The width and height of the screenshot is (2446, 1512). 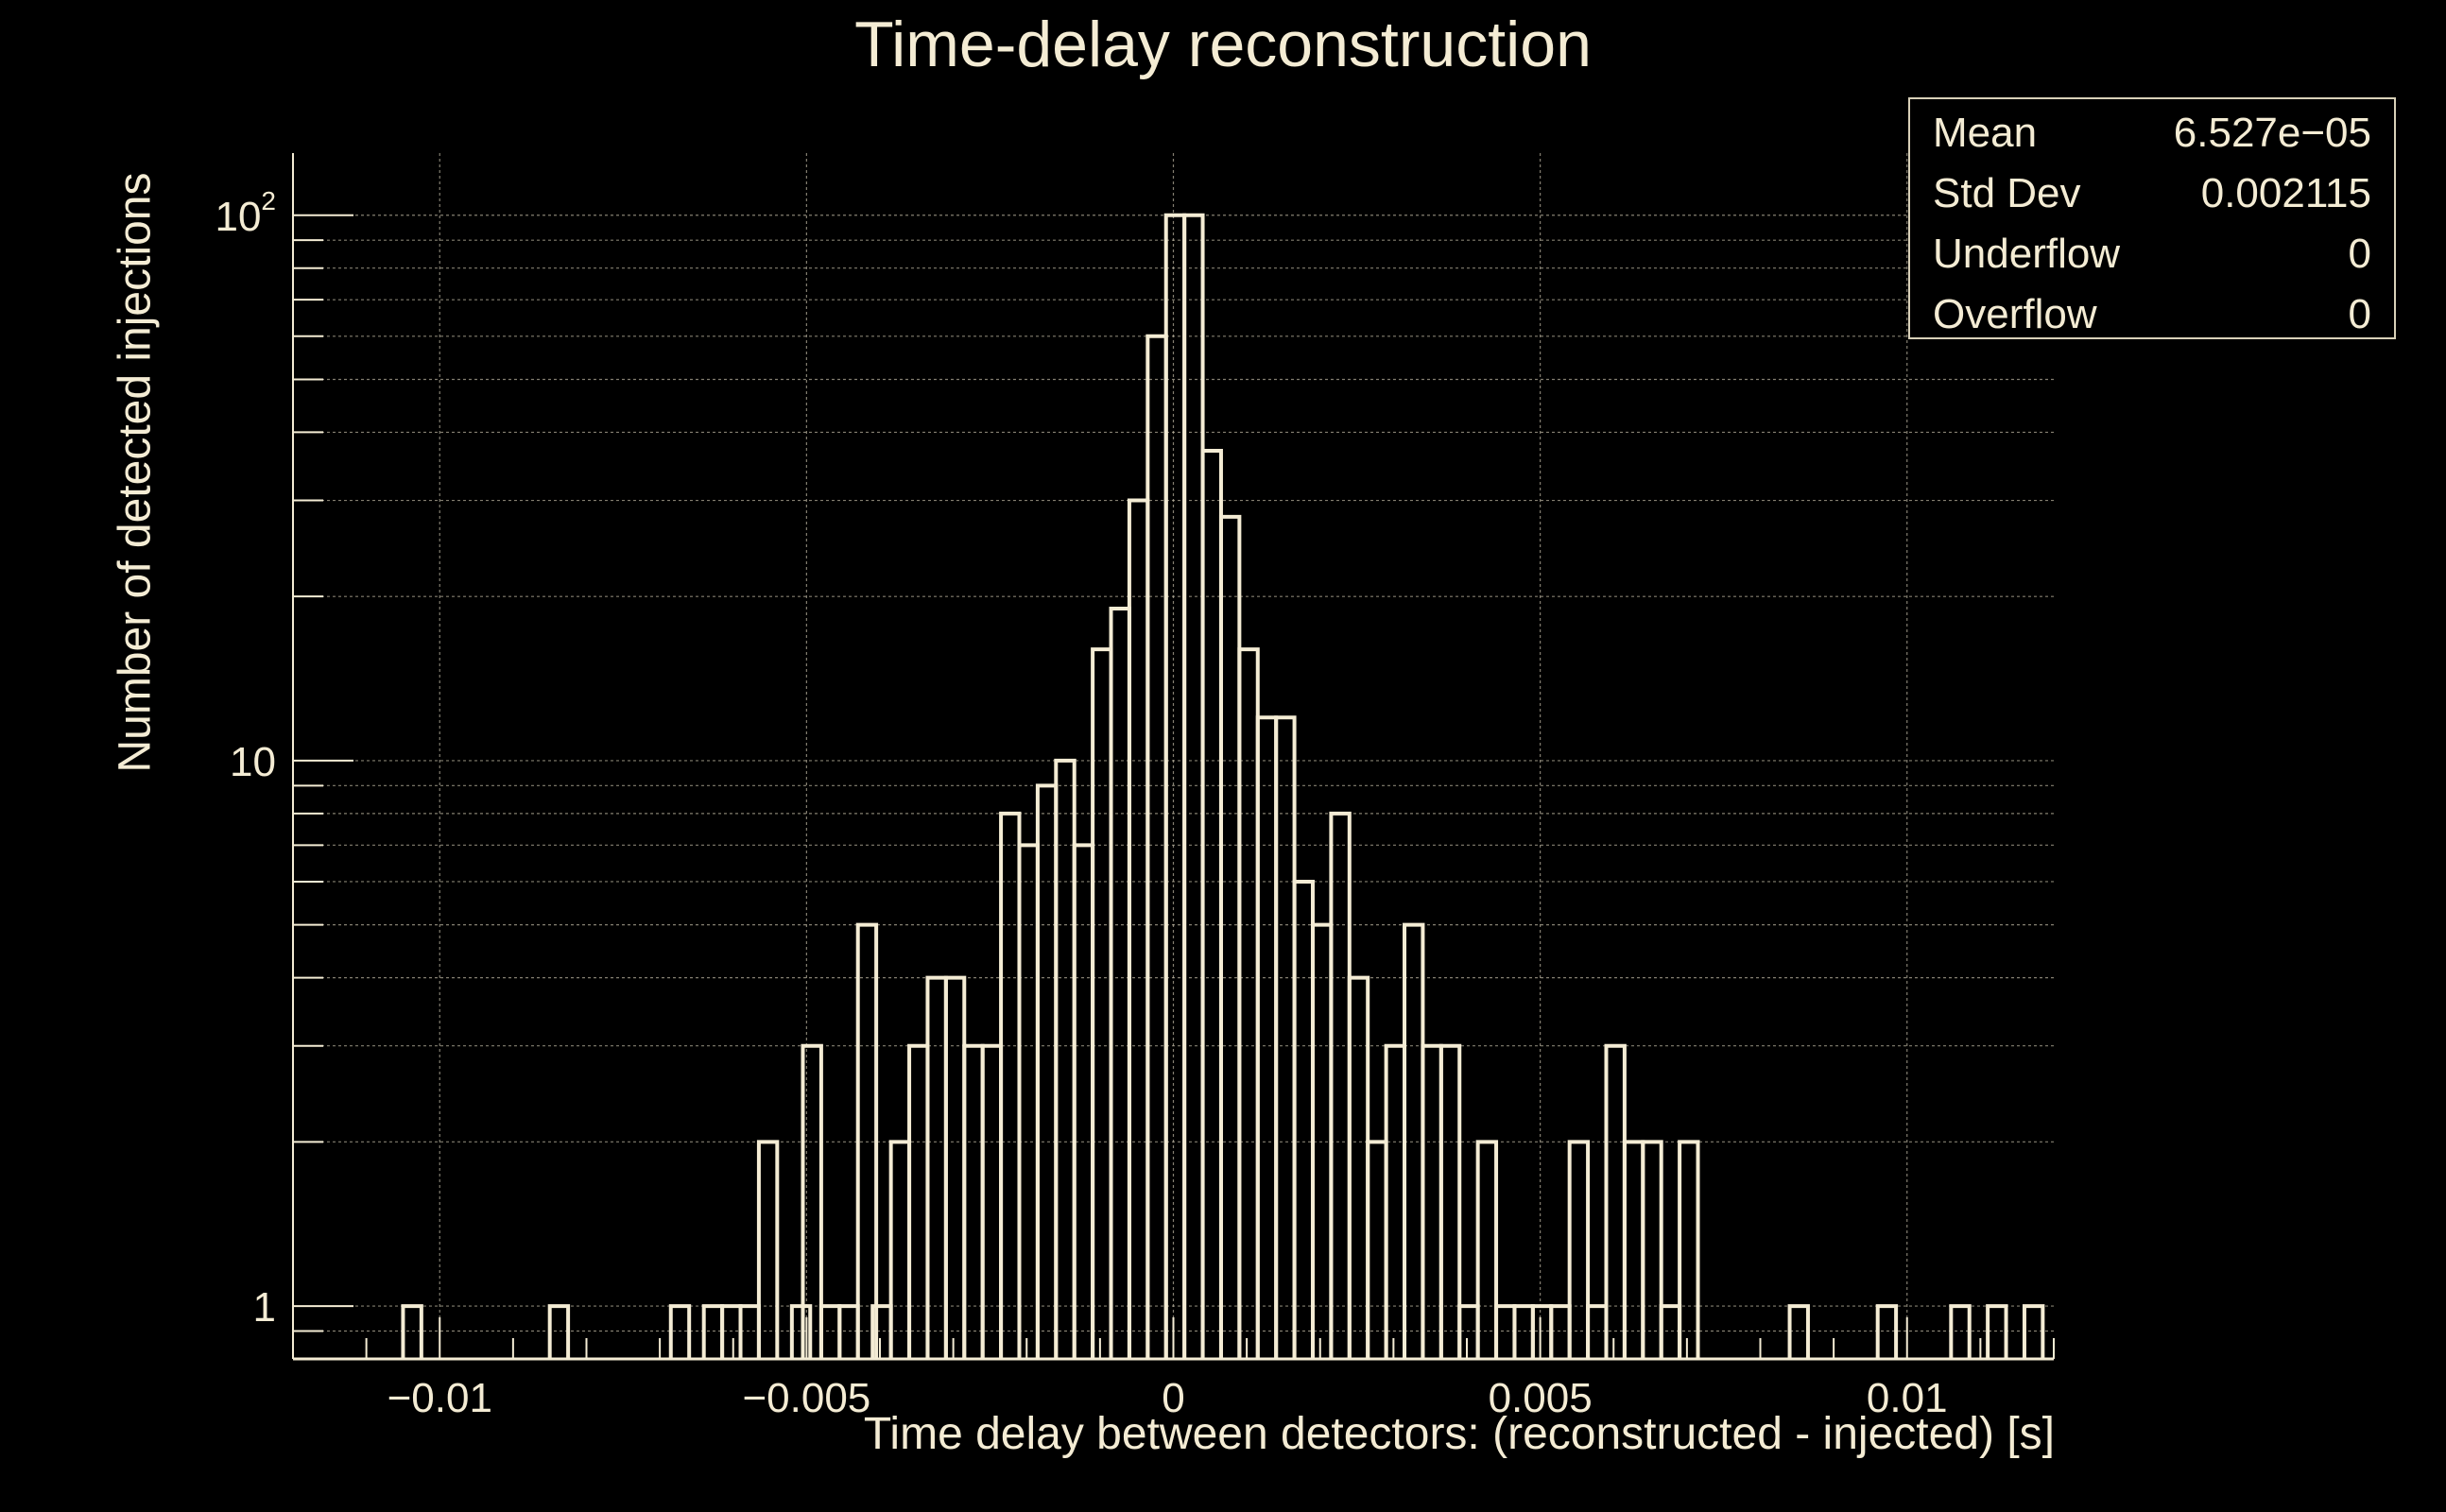 I want to click on stats-row-overflow: Overflow 0, so click(x=2152, y=314).